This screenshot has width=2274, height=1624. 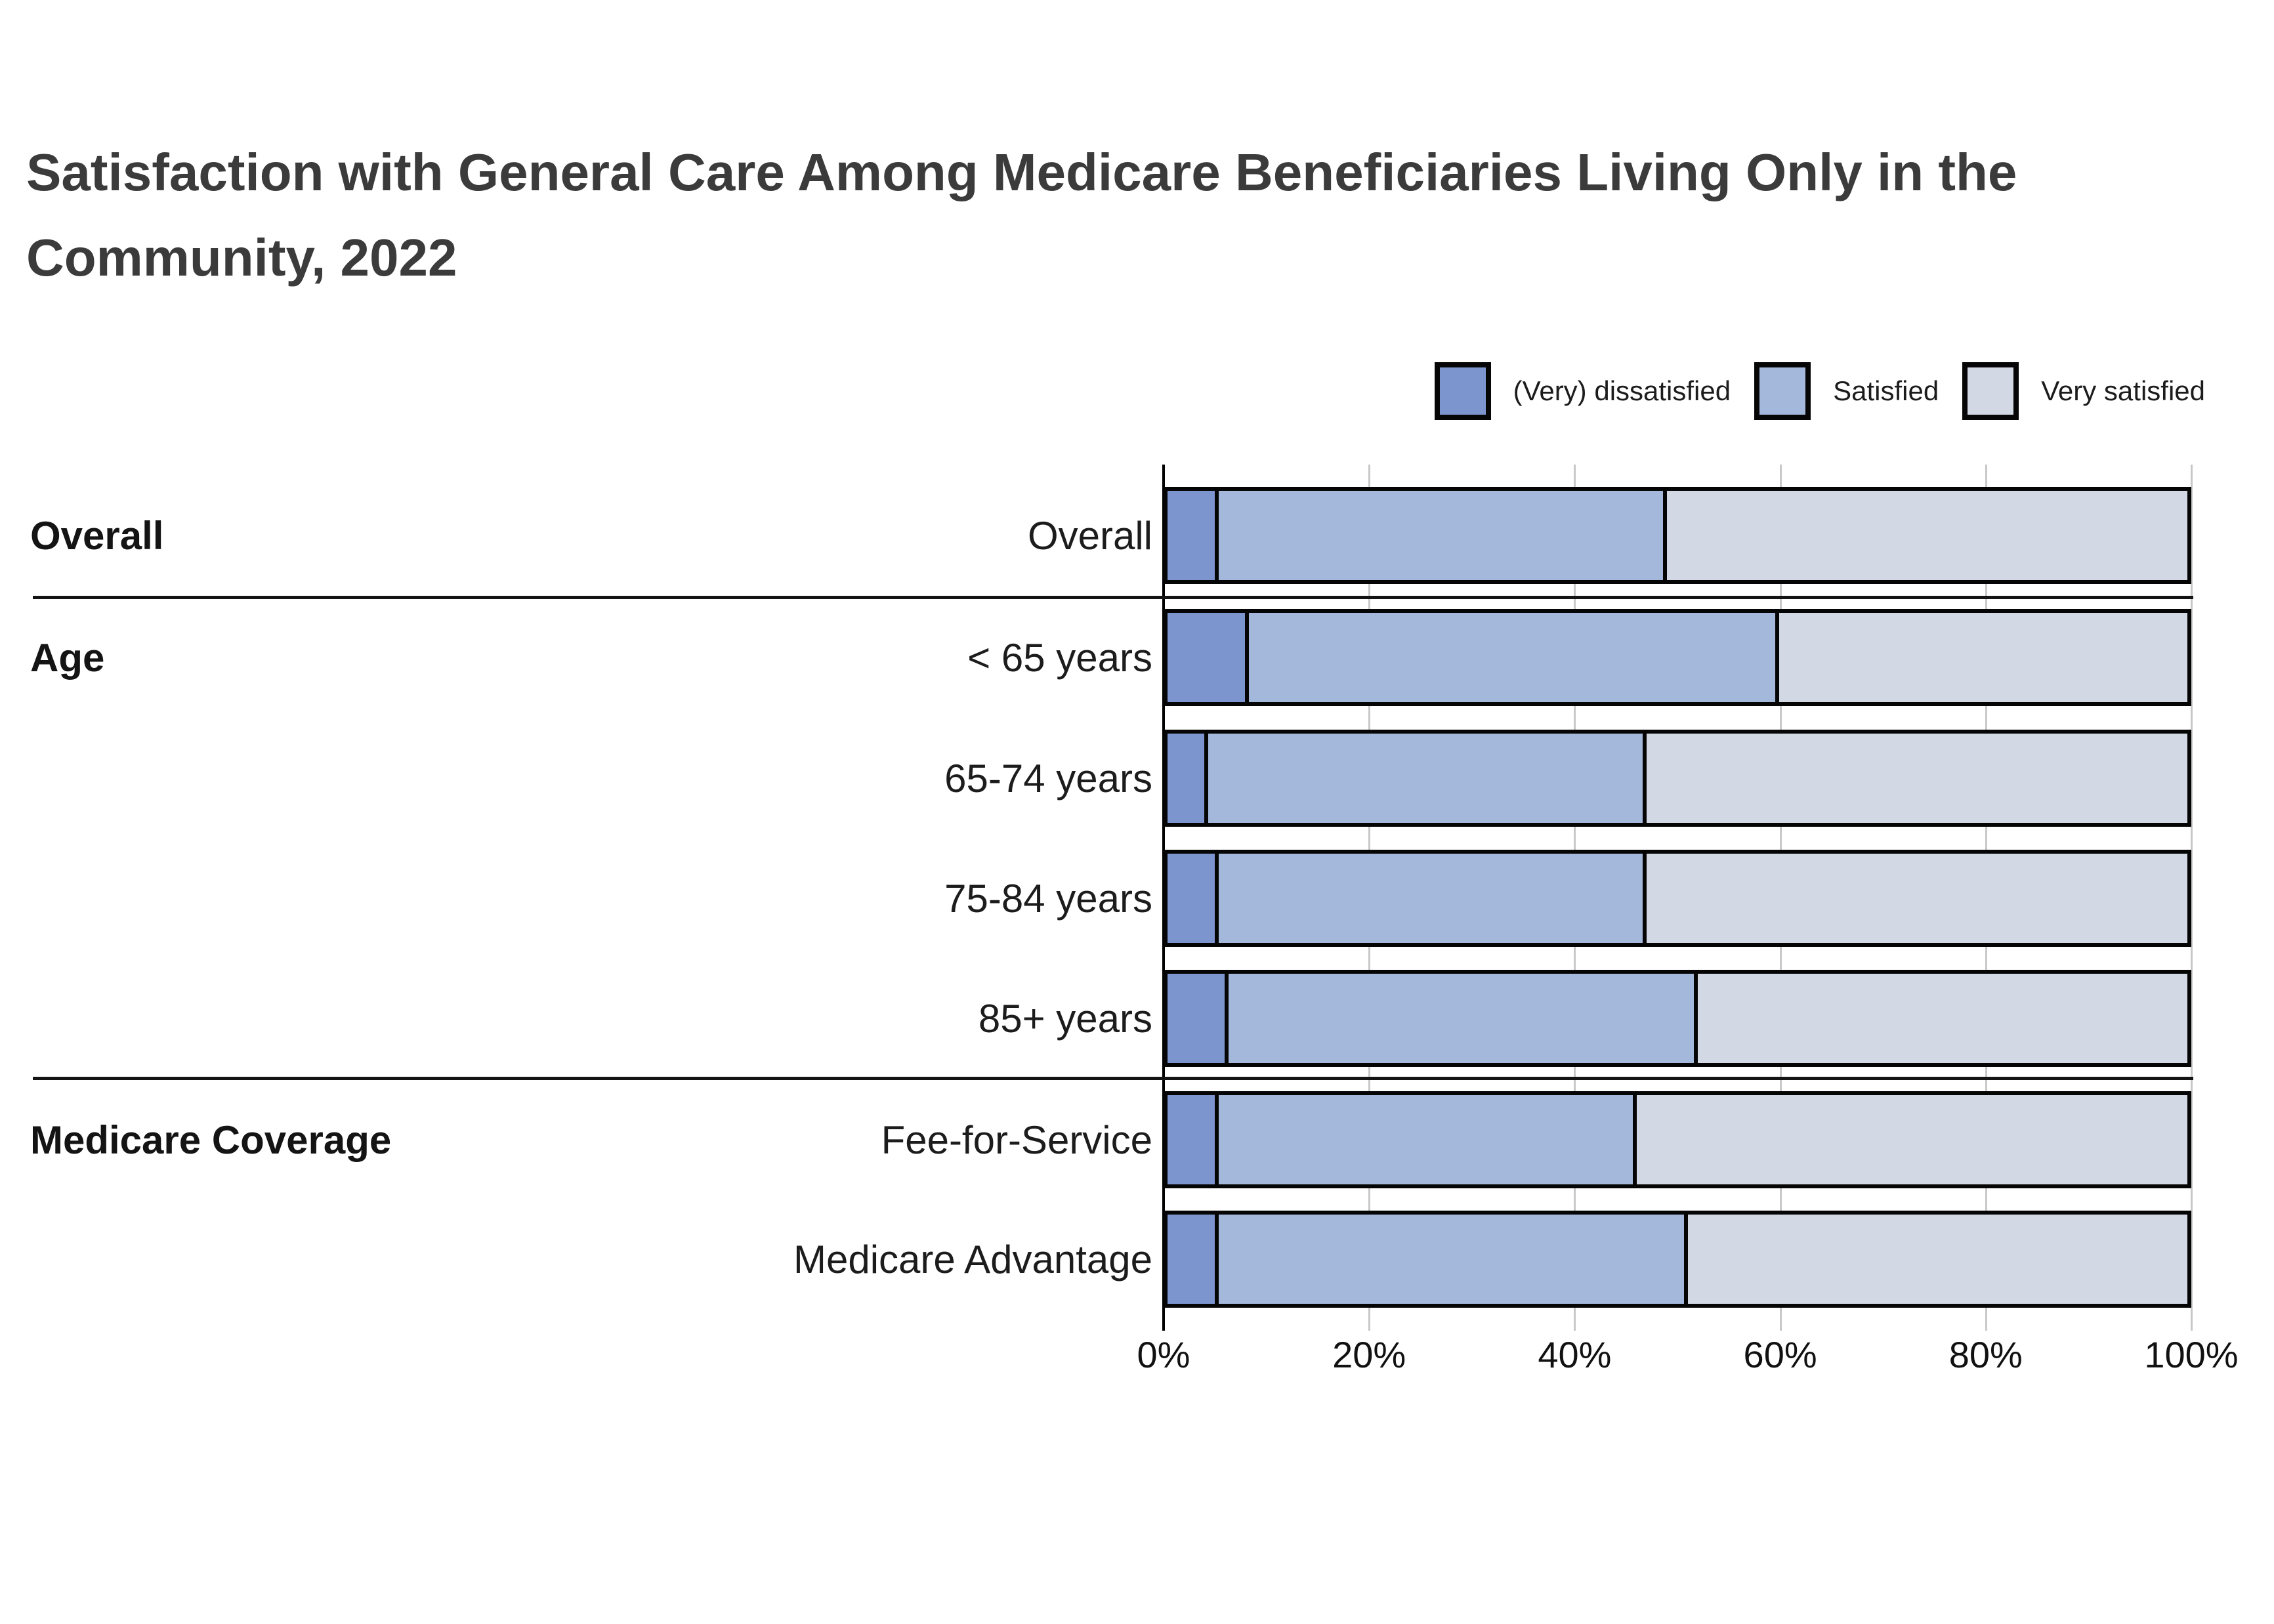 I want to click on x-tick-label: 80%, so click(x=1985, y=1355).